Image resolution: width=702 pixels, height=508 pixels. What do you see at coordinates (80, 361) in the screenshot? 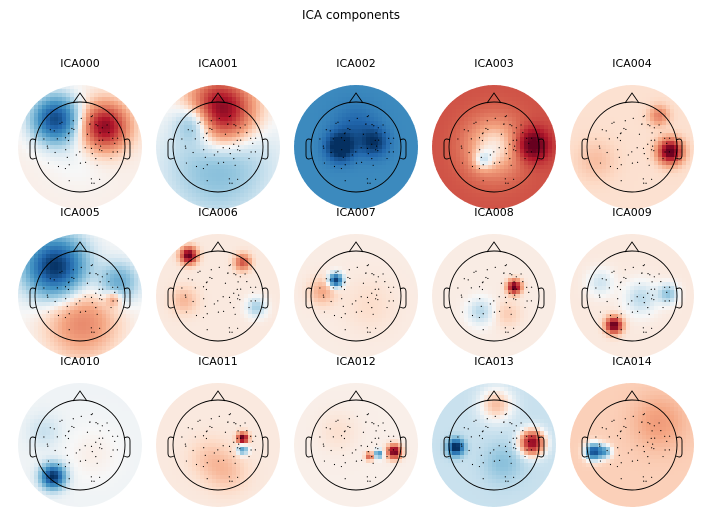
I see `topomap-title: ICA010` at bounding box center [80, 361].